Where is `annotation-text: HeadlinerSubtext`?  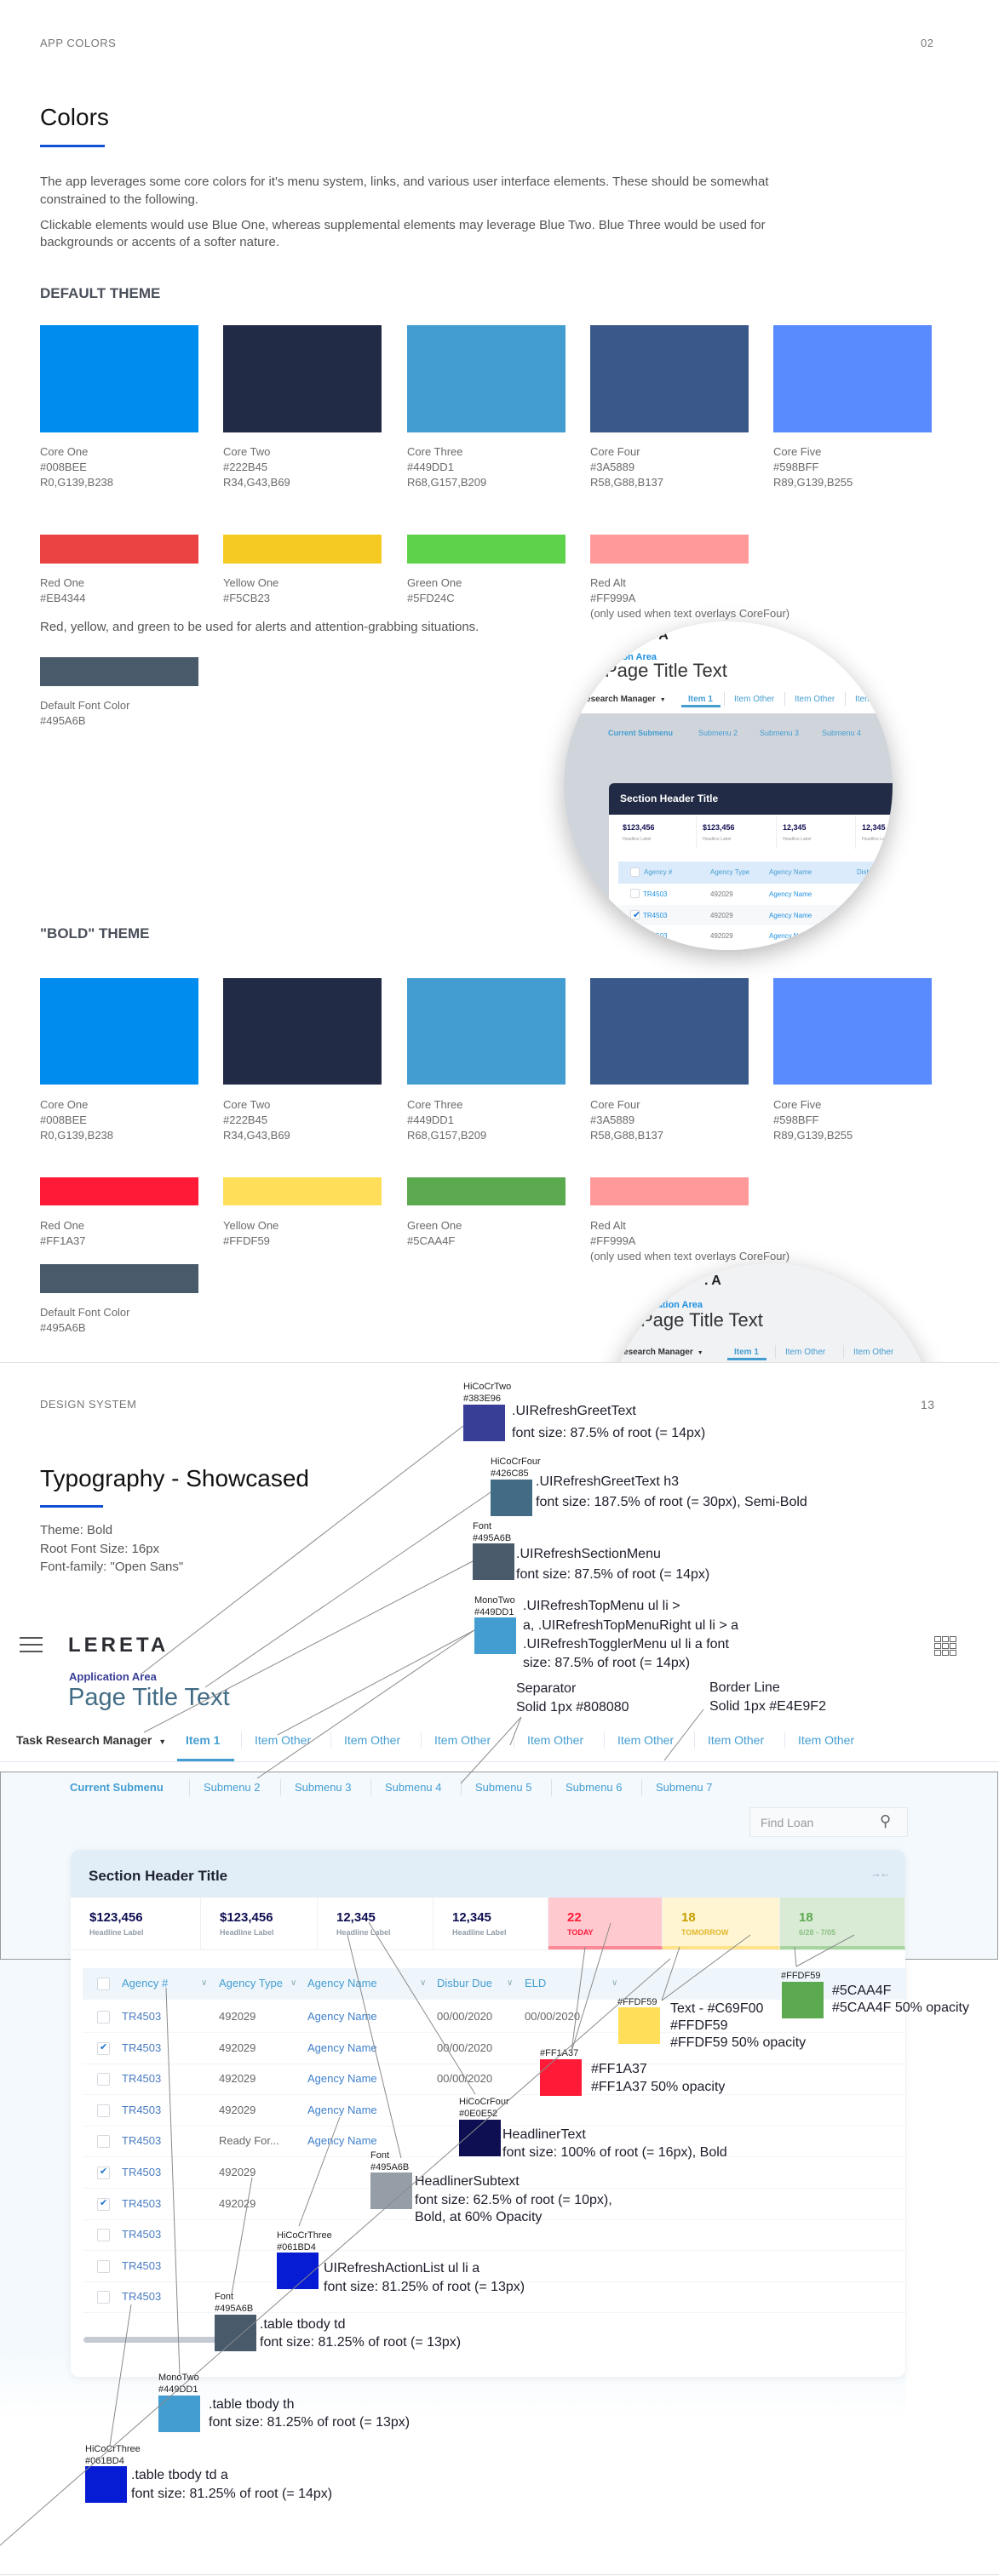 annotation-text: HeadlinerSubtext is located at coordinates (468, 2181).